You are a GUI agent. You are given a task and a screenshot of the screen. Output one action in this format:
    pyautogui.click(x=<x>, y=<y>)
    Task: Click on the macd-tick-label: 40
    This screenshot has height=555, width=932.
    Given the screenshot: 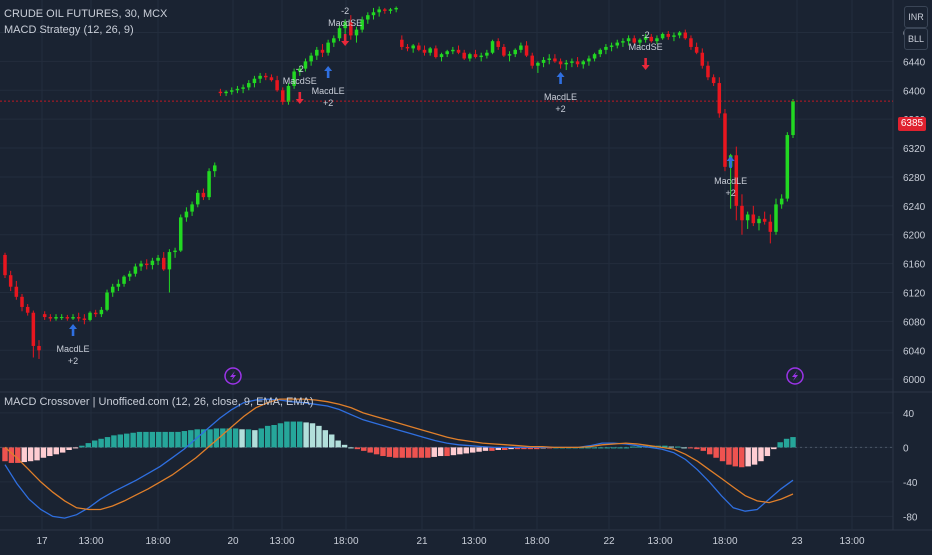 What is the action you would take?
    pyautogui.click(x=909, y=414)
    